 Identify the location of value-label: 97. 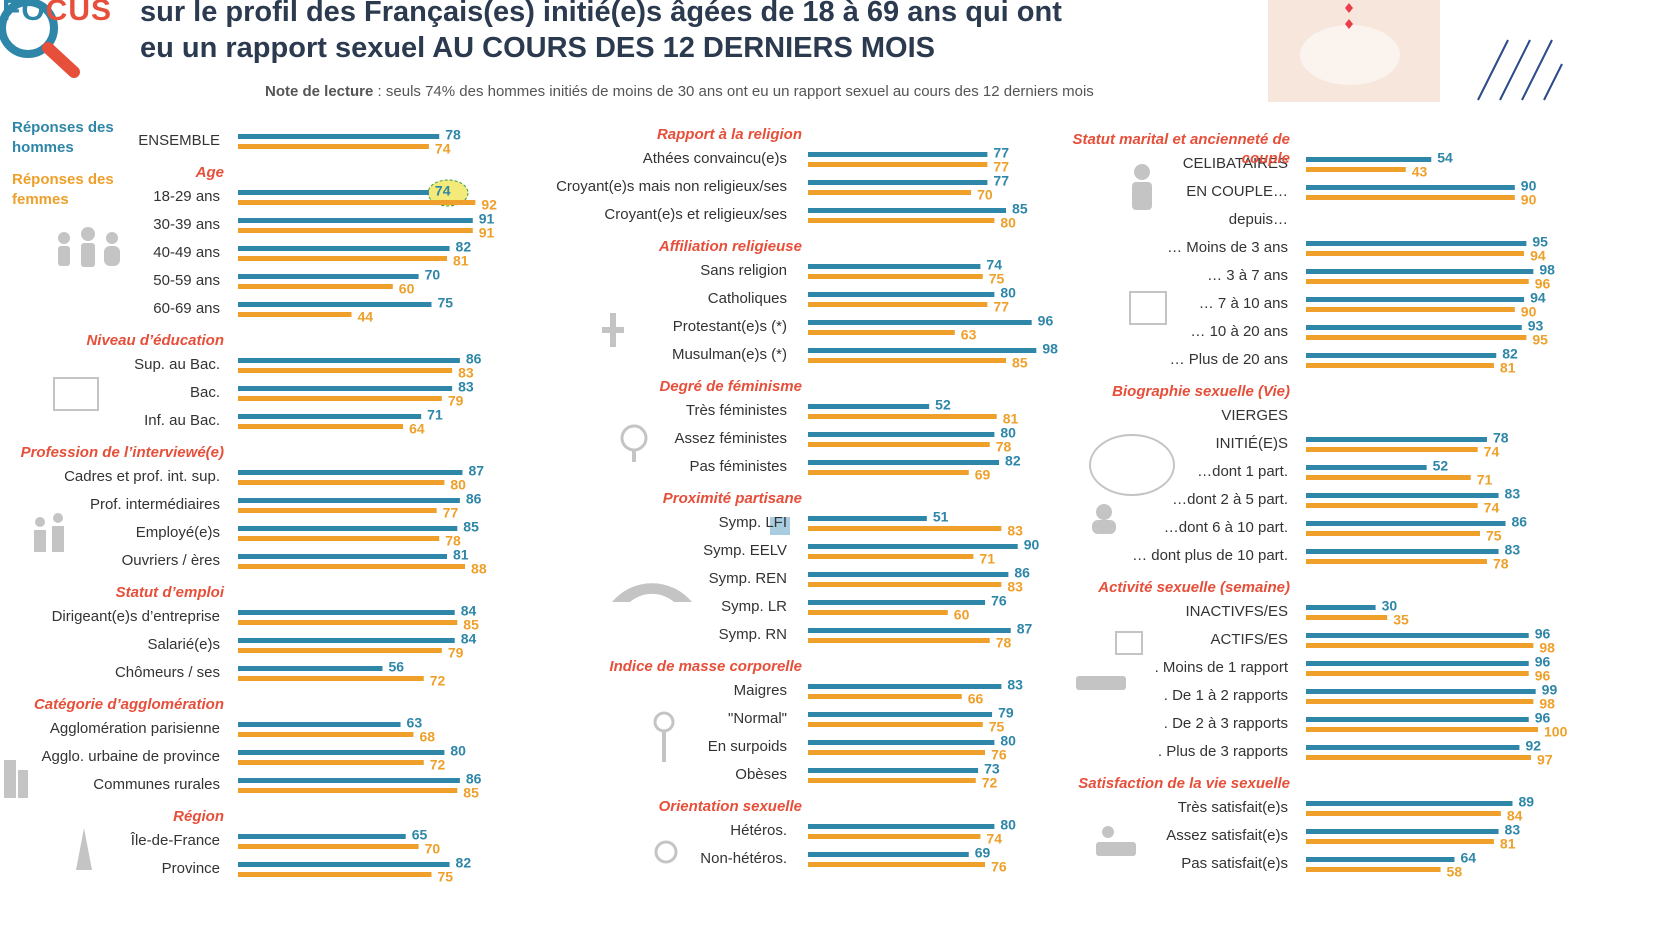
(1545, 760).